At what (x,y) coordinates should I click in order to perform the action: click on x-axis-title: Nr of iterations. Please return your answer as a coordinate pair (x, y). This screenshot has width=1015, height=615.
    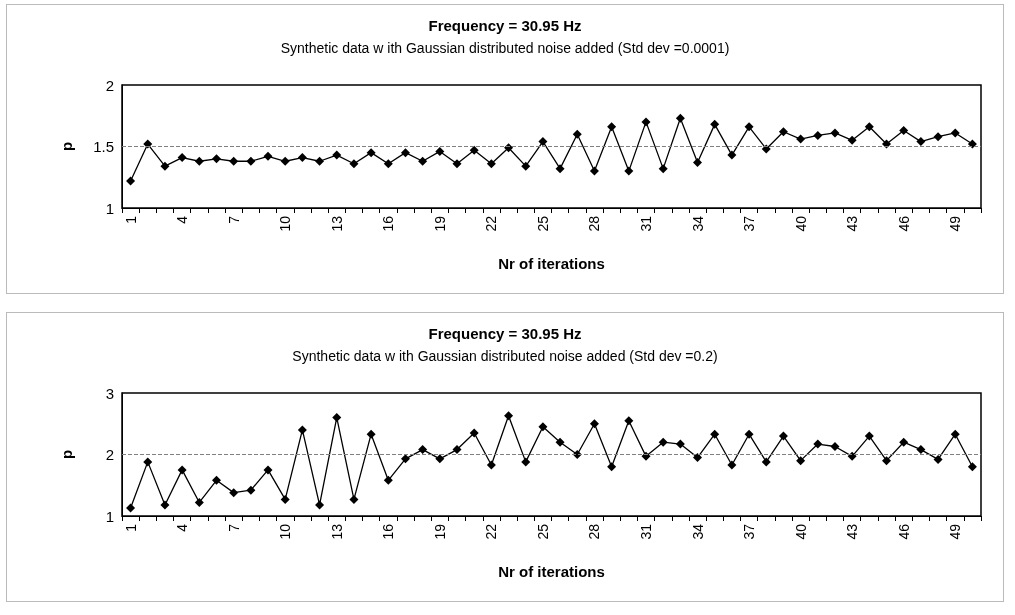
    Looking at the image, I should click on (551, 571).